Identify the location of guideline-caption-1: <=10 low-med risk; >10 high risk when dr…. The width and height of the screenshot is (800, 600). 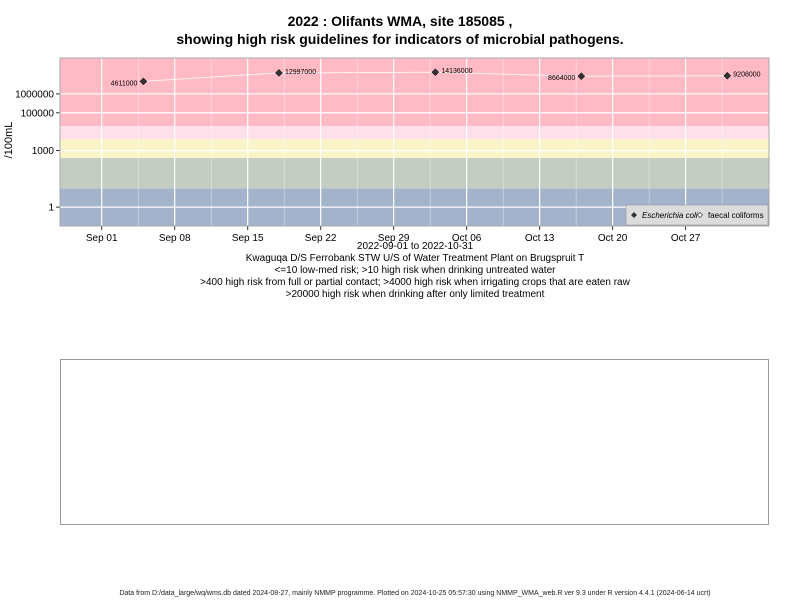
(415, 270).